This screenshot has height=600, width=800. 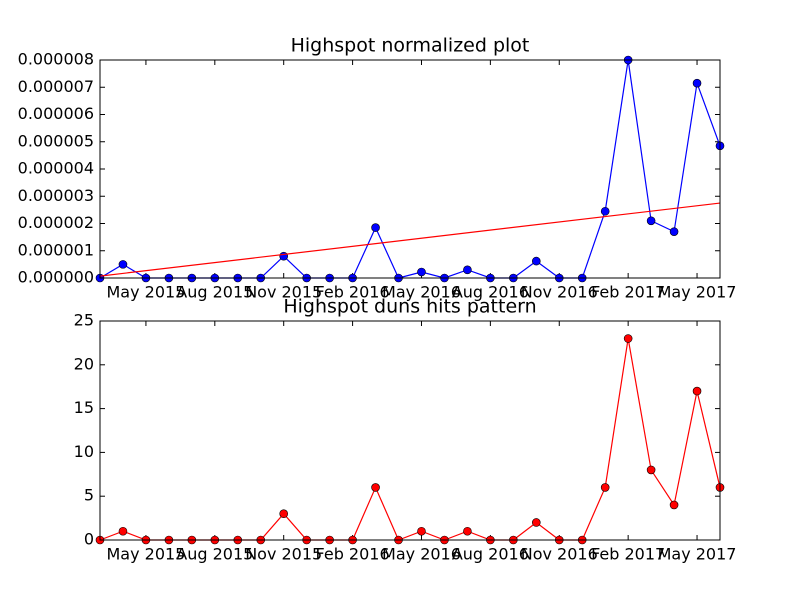 What do you see at coordinates (84, 320) in the screenshot?
I see `y-tick-label: 25` at bounding box center [84, 320].